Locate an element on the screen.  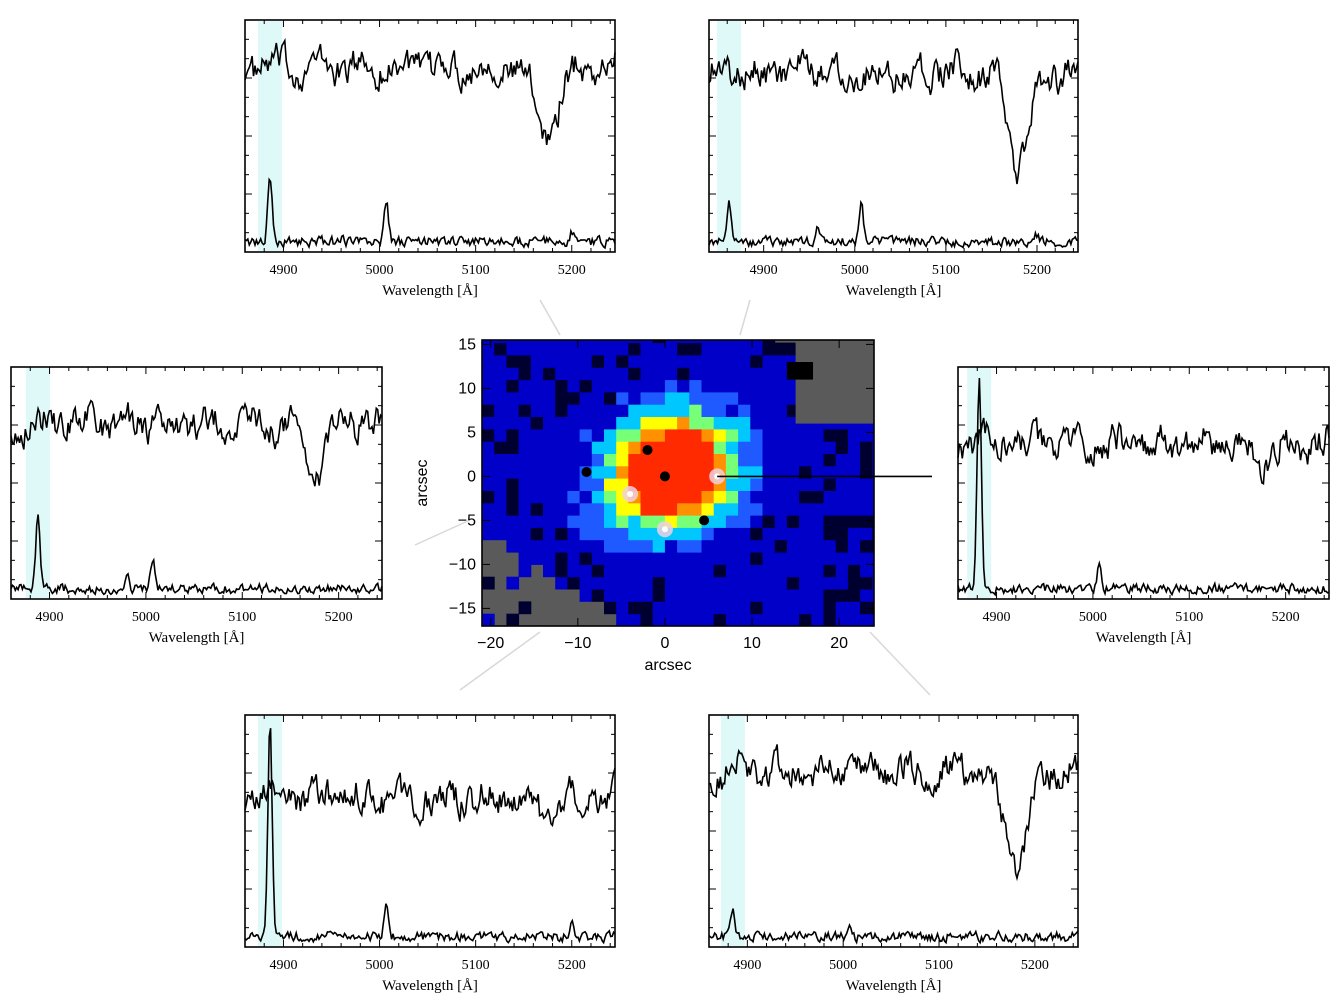
spectrum-panel-middle-left: 4900 5000 5100 5200 Wavelength [Å] is located at coordinates (196, 506).